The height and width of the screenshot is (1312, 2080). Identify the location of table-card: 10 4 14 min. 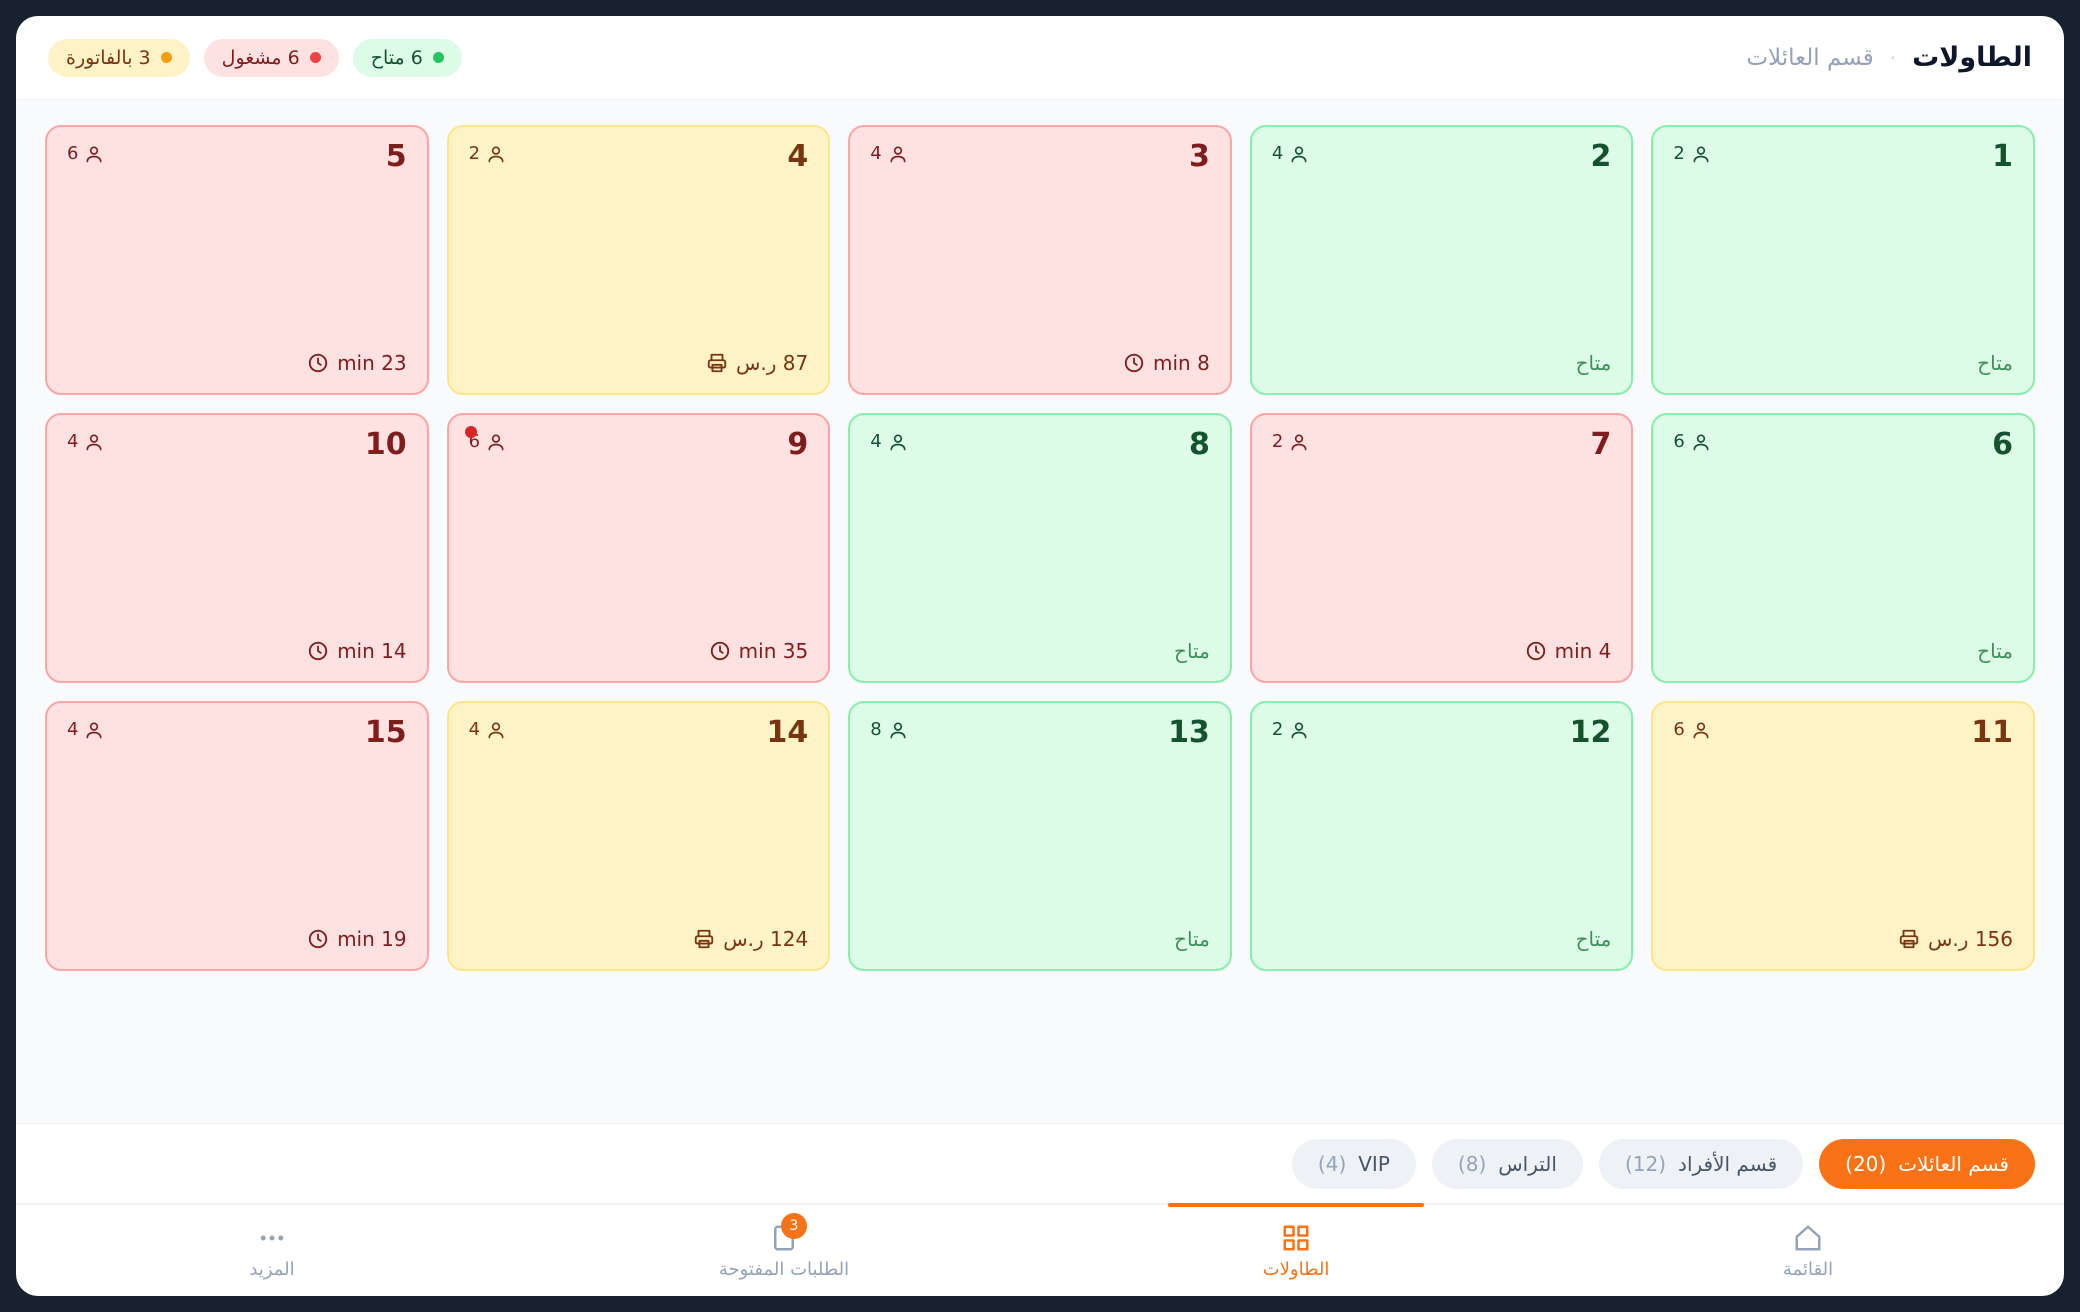
(237, 548).